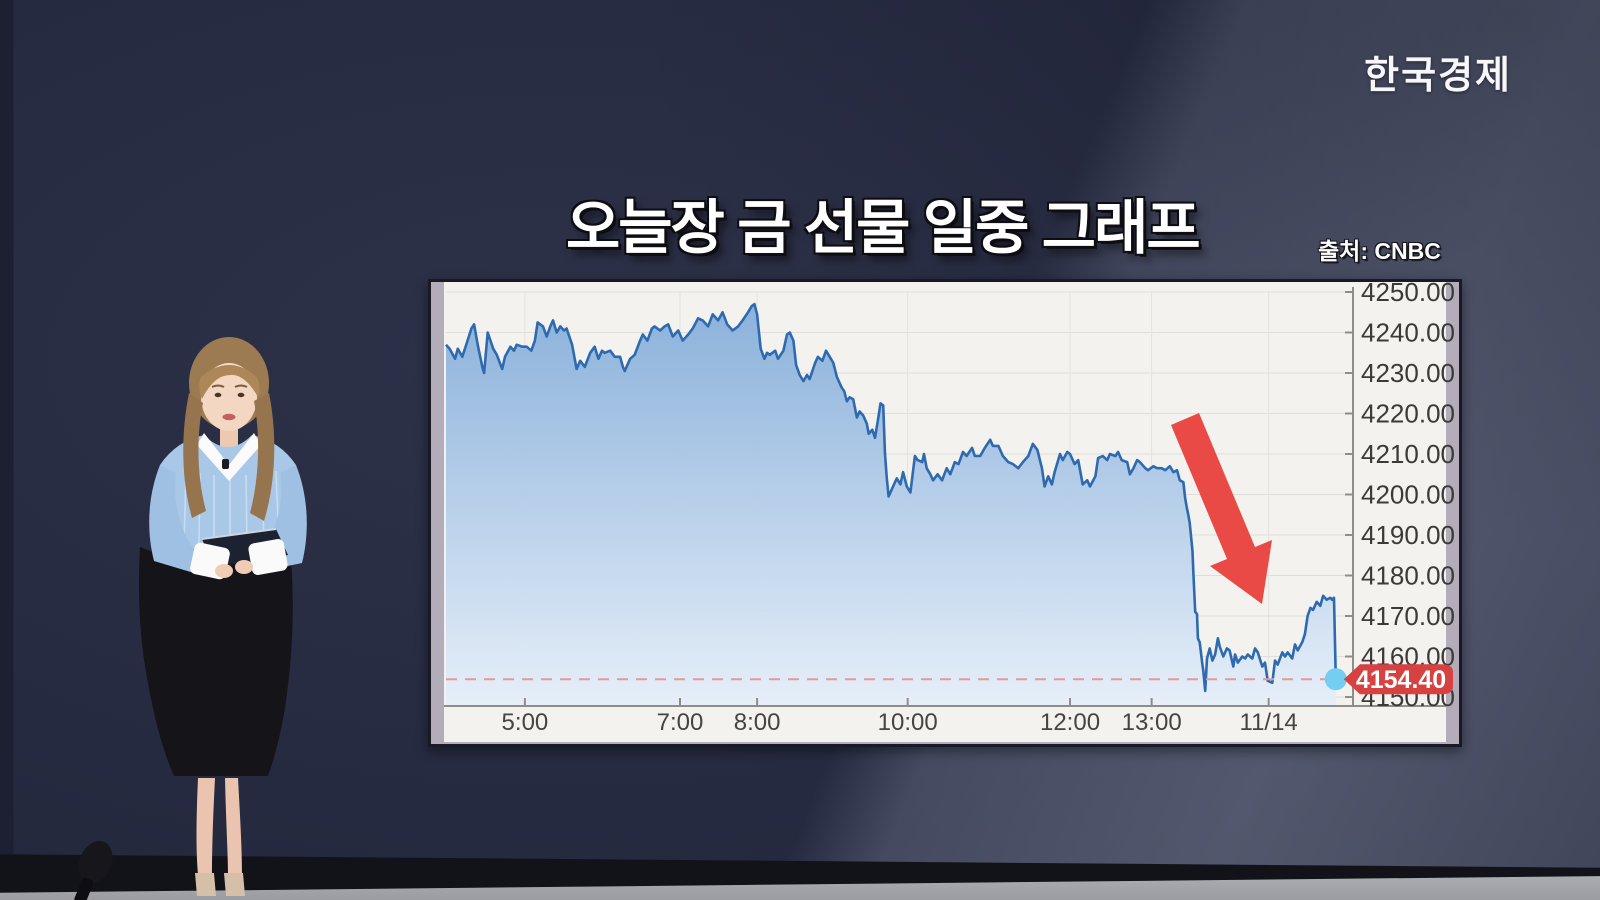 This screenshot has height=900, width=1600. What do you see at coordinates (205, 826) in the screenshot?
I see `presenter-left-leg` at bounding box center [205, 826].